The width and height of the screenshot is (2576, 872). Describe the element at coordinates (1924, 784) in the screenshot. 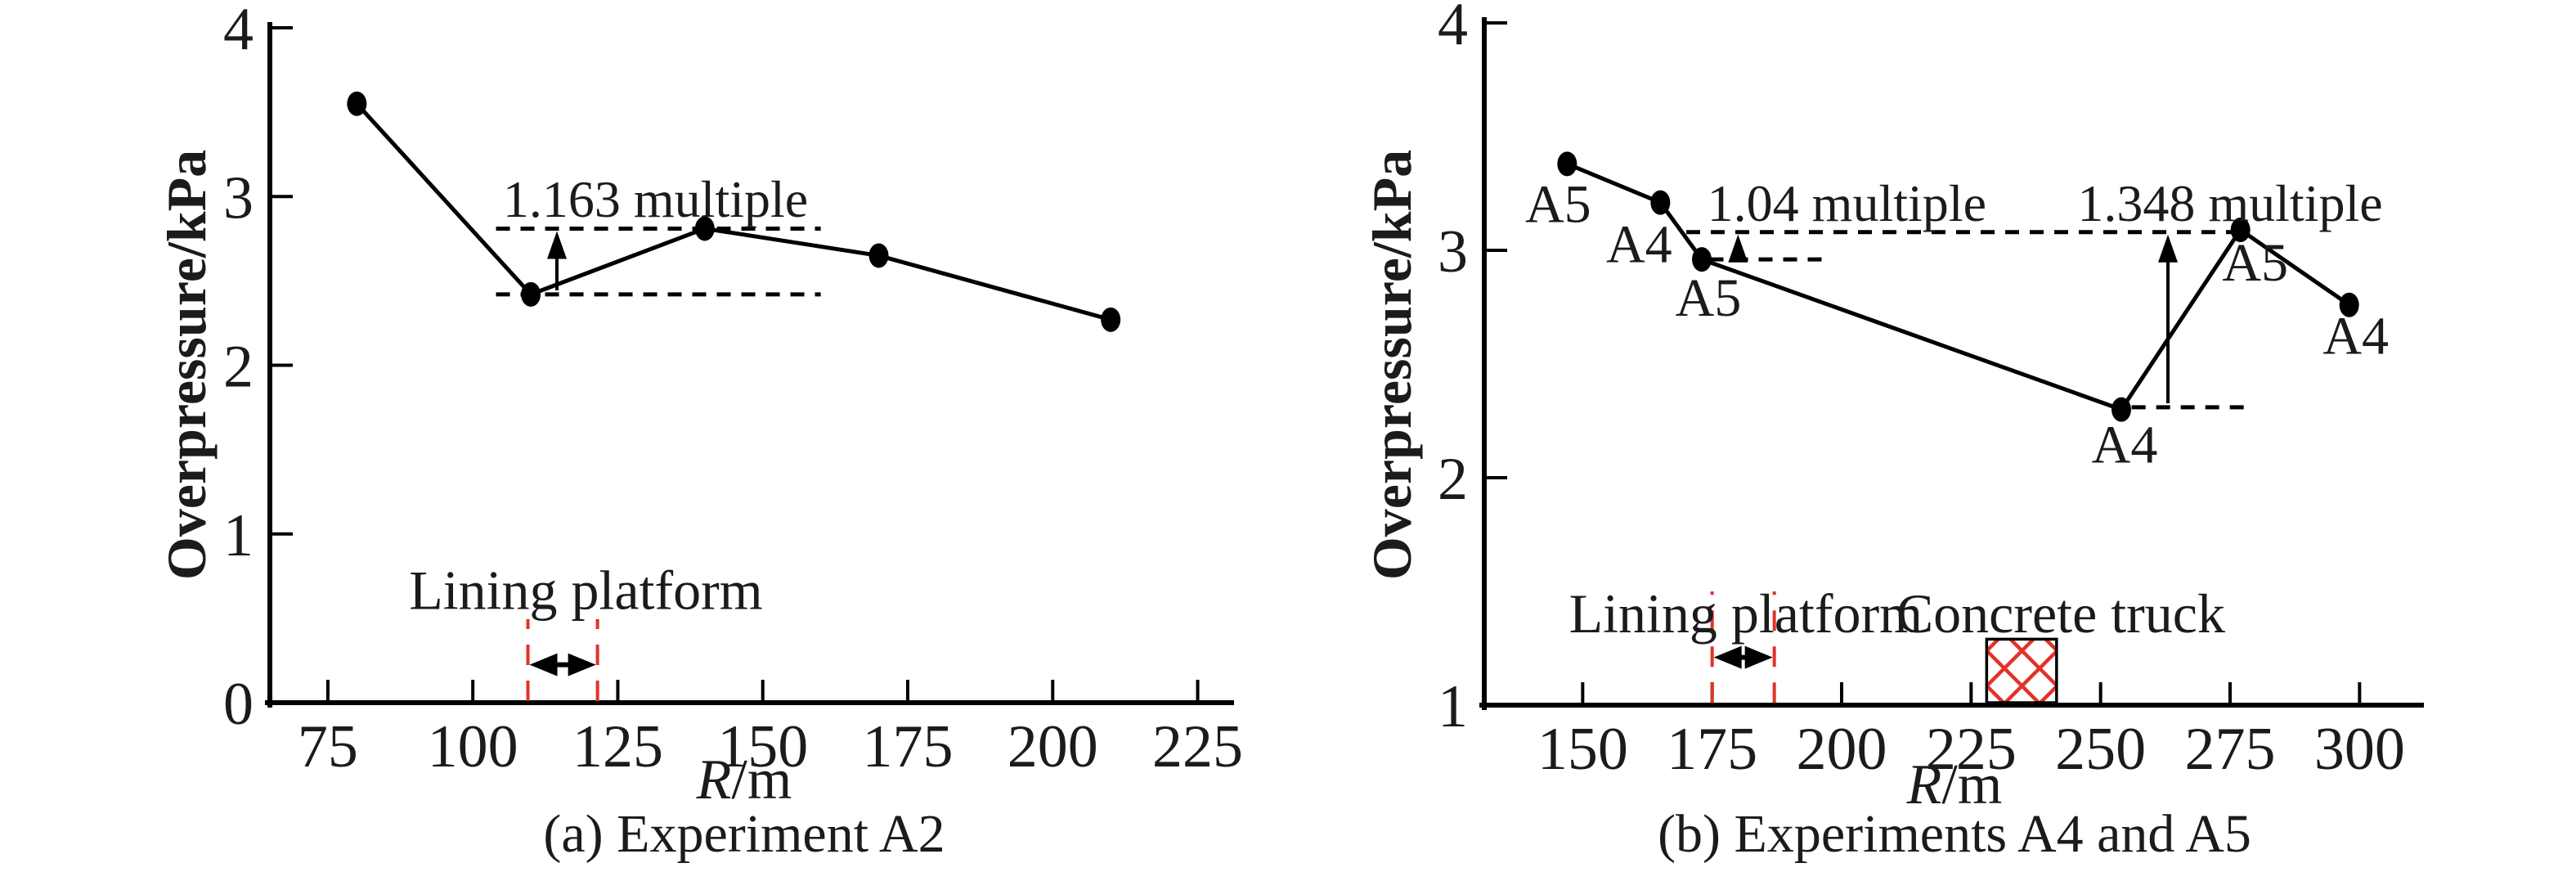

I see `x-axis-variable-b: R` at that location.